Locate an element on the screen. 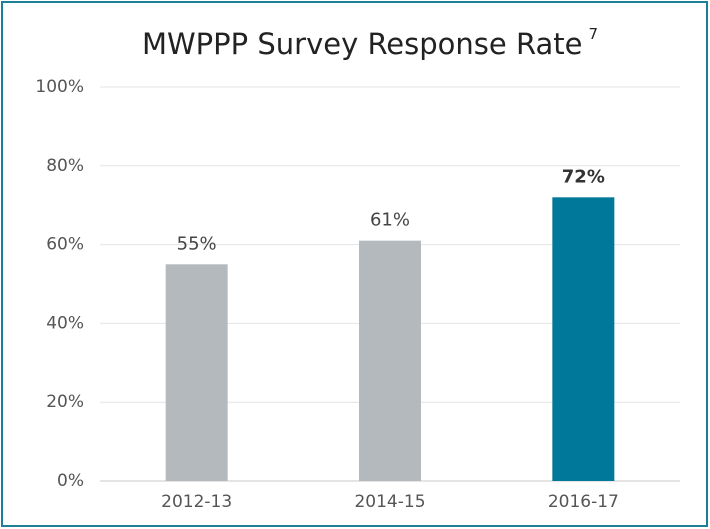 The width and height of the screenshot is (710, 529). y-tick-label: 60% is located at coordinates (65, 245).